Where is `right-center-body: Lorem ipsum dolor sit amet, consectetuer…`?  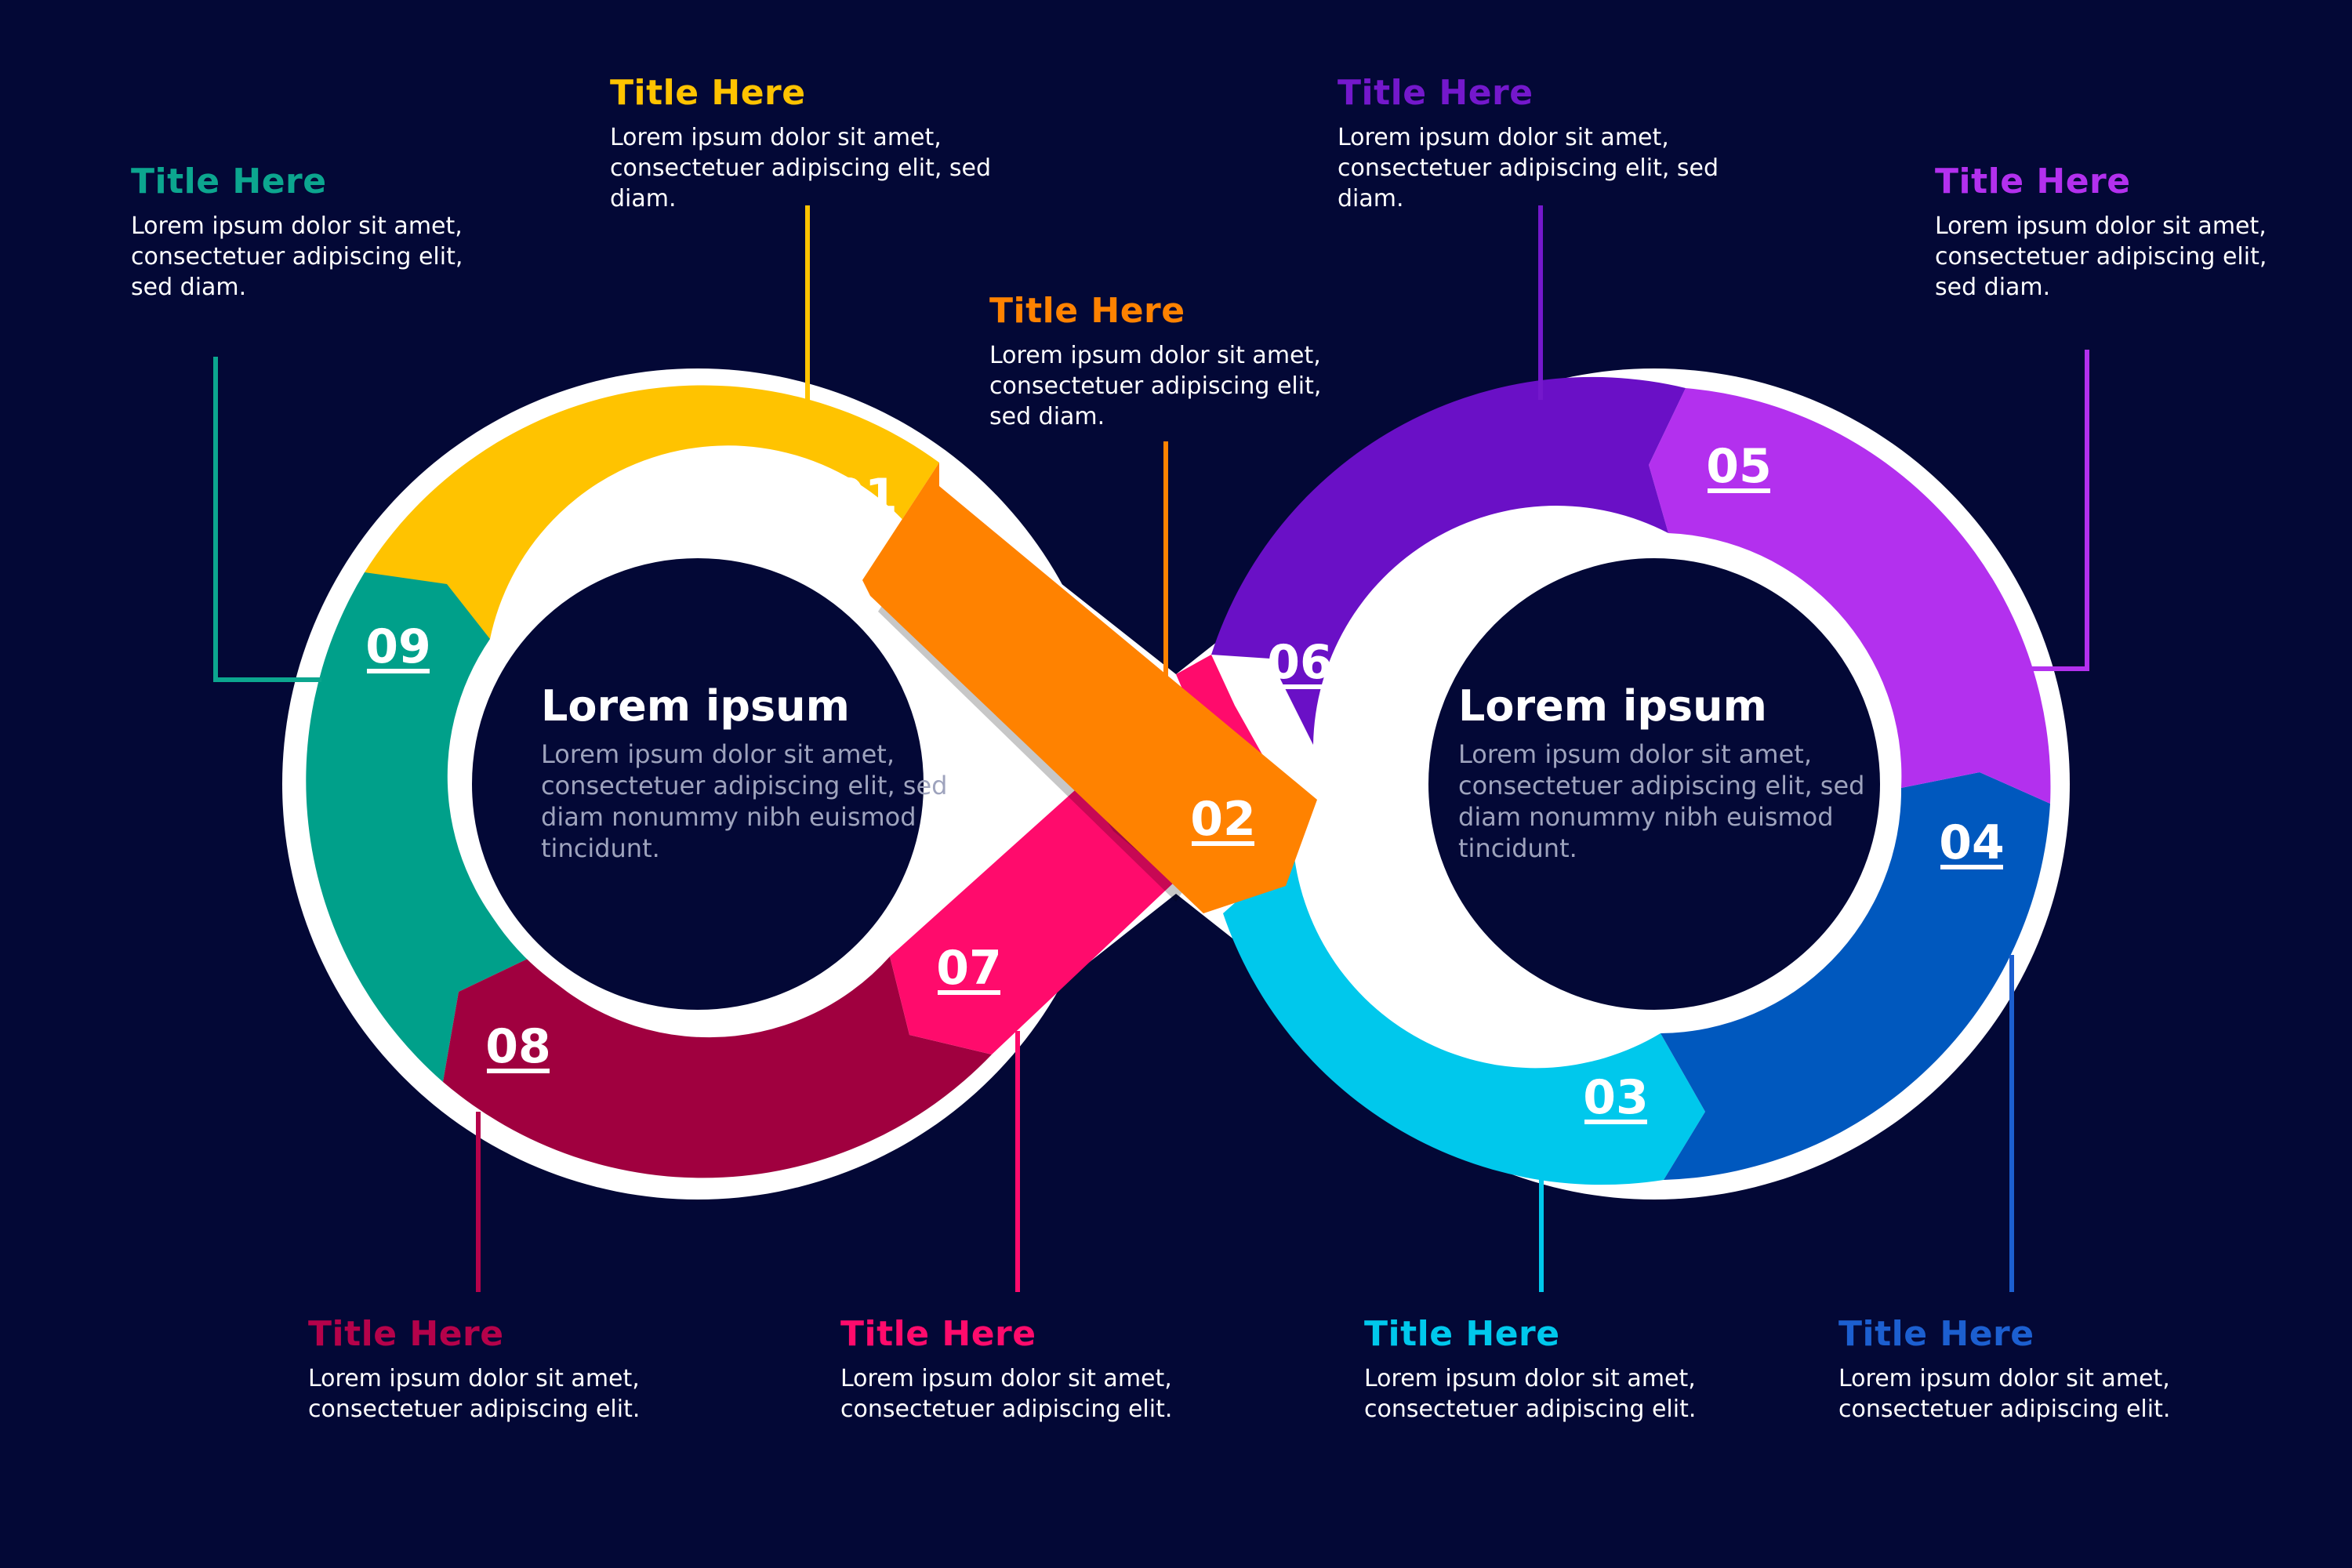
right-center-body: Lorem ipsum dolor sit amet, consectetuer… is located at coordinates (1662, 801).